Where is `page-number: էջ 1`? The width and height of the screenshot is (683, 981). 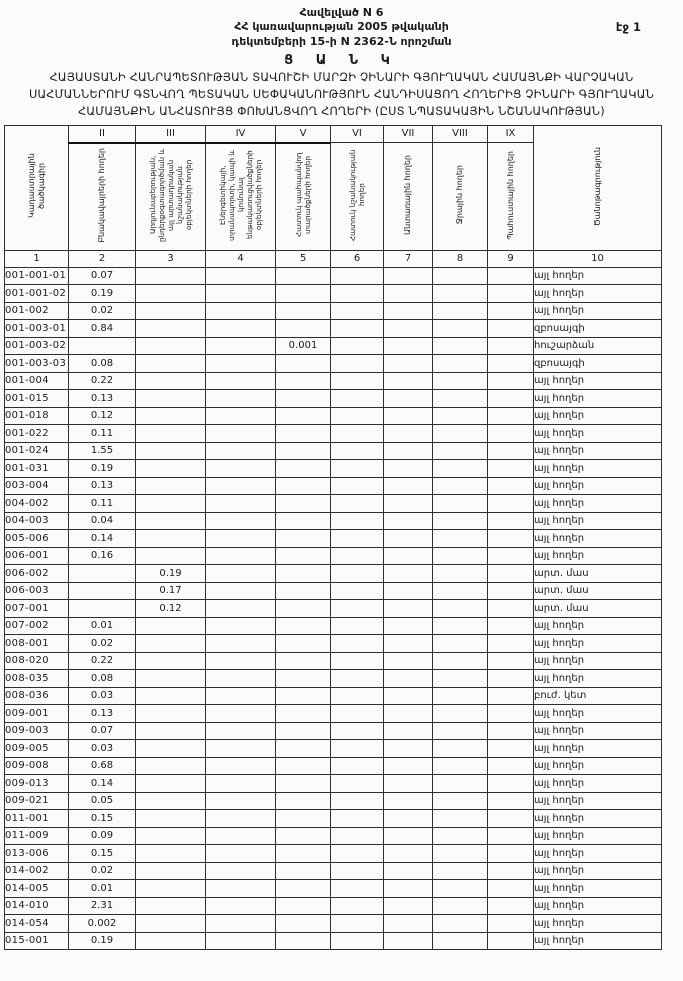
page-number: էջ 1 is located at coordinates (628, 27).